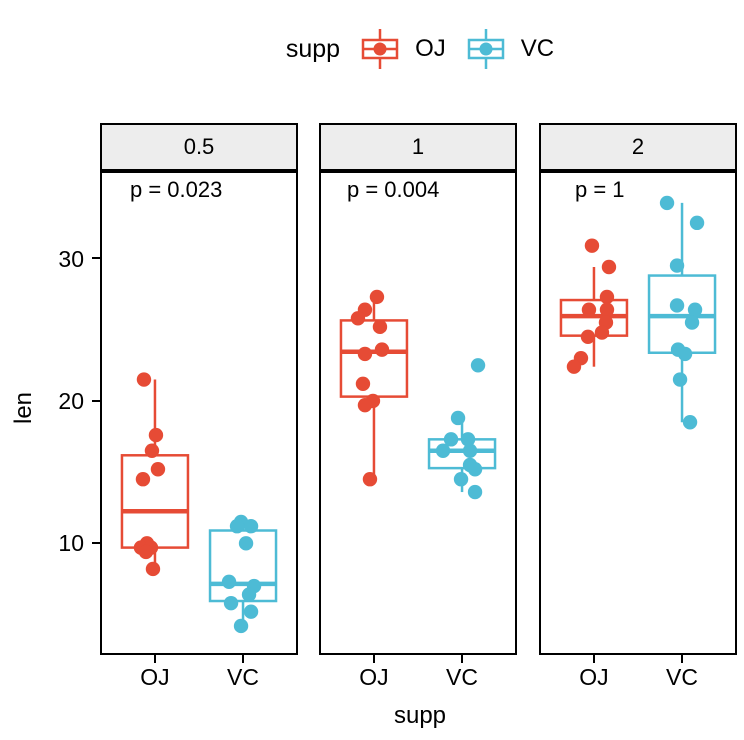 This screenshot has width=744, height=740. Describe the element at coordinates (199, 146) in the screenshot. I see `facet-strip-label: 0.5` at that location.